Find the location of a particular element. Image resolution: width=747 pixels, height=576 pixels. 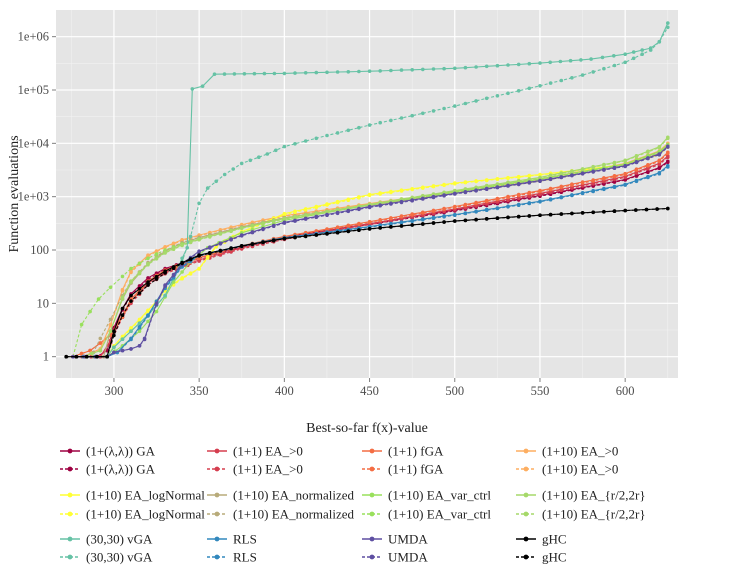

legend-label: gHC is located at coordinates (554, 539).